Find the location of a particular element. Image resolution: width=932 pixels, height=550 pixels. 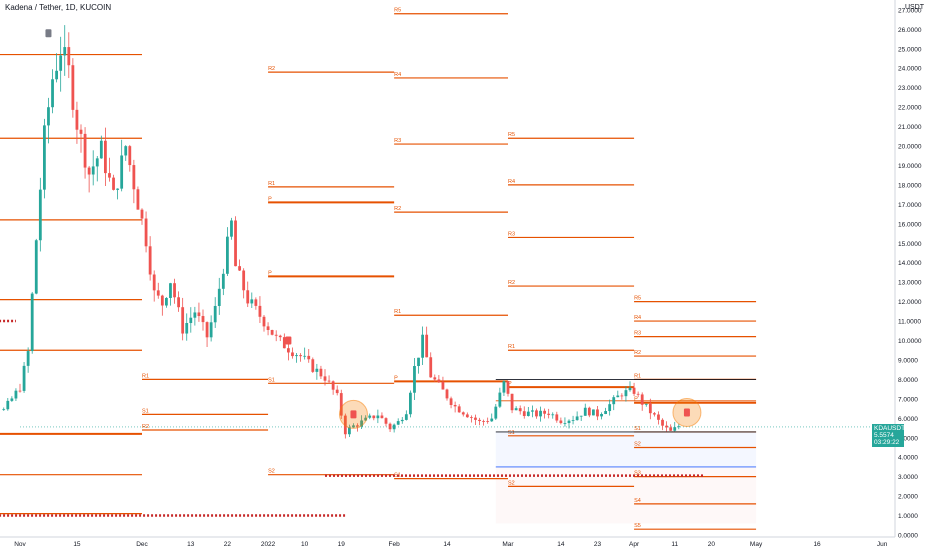

time-tick-17: 16 is located at coordinates (817, 544).